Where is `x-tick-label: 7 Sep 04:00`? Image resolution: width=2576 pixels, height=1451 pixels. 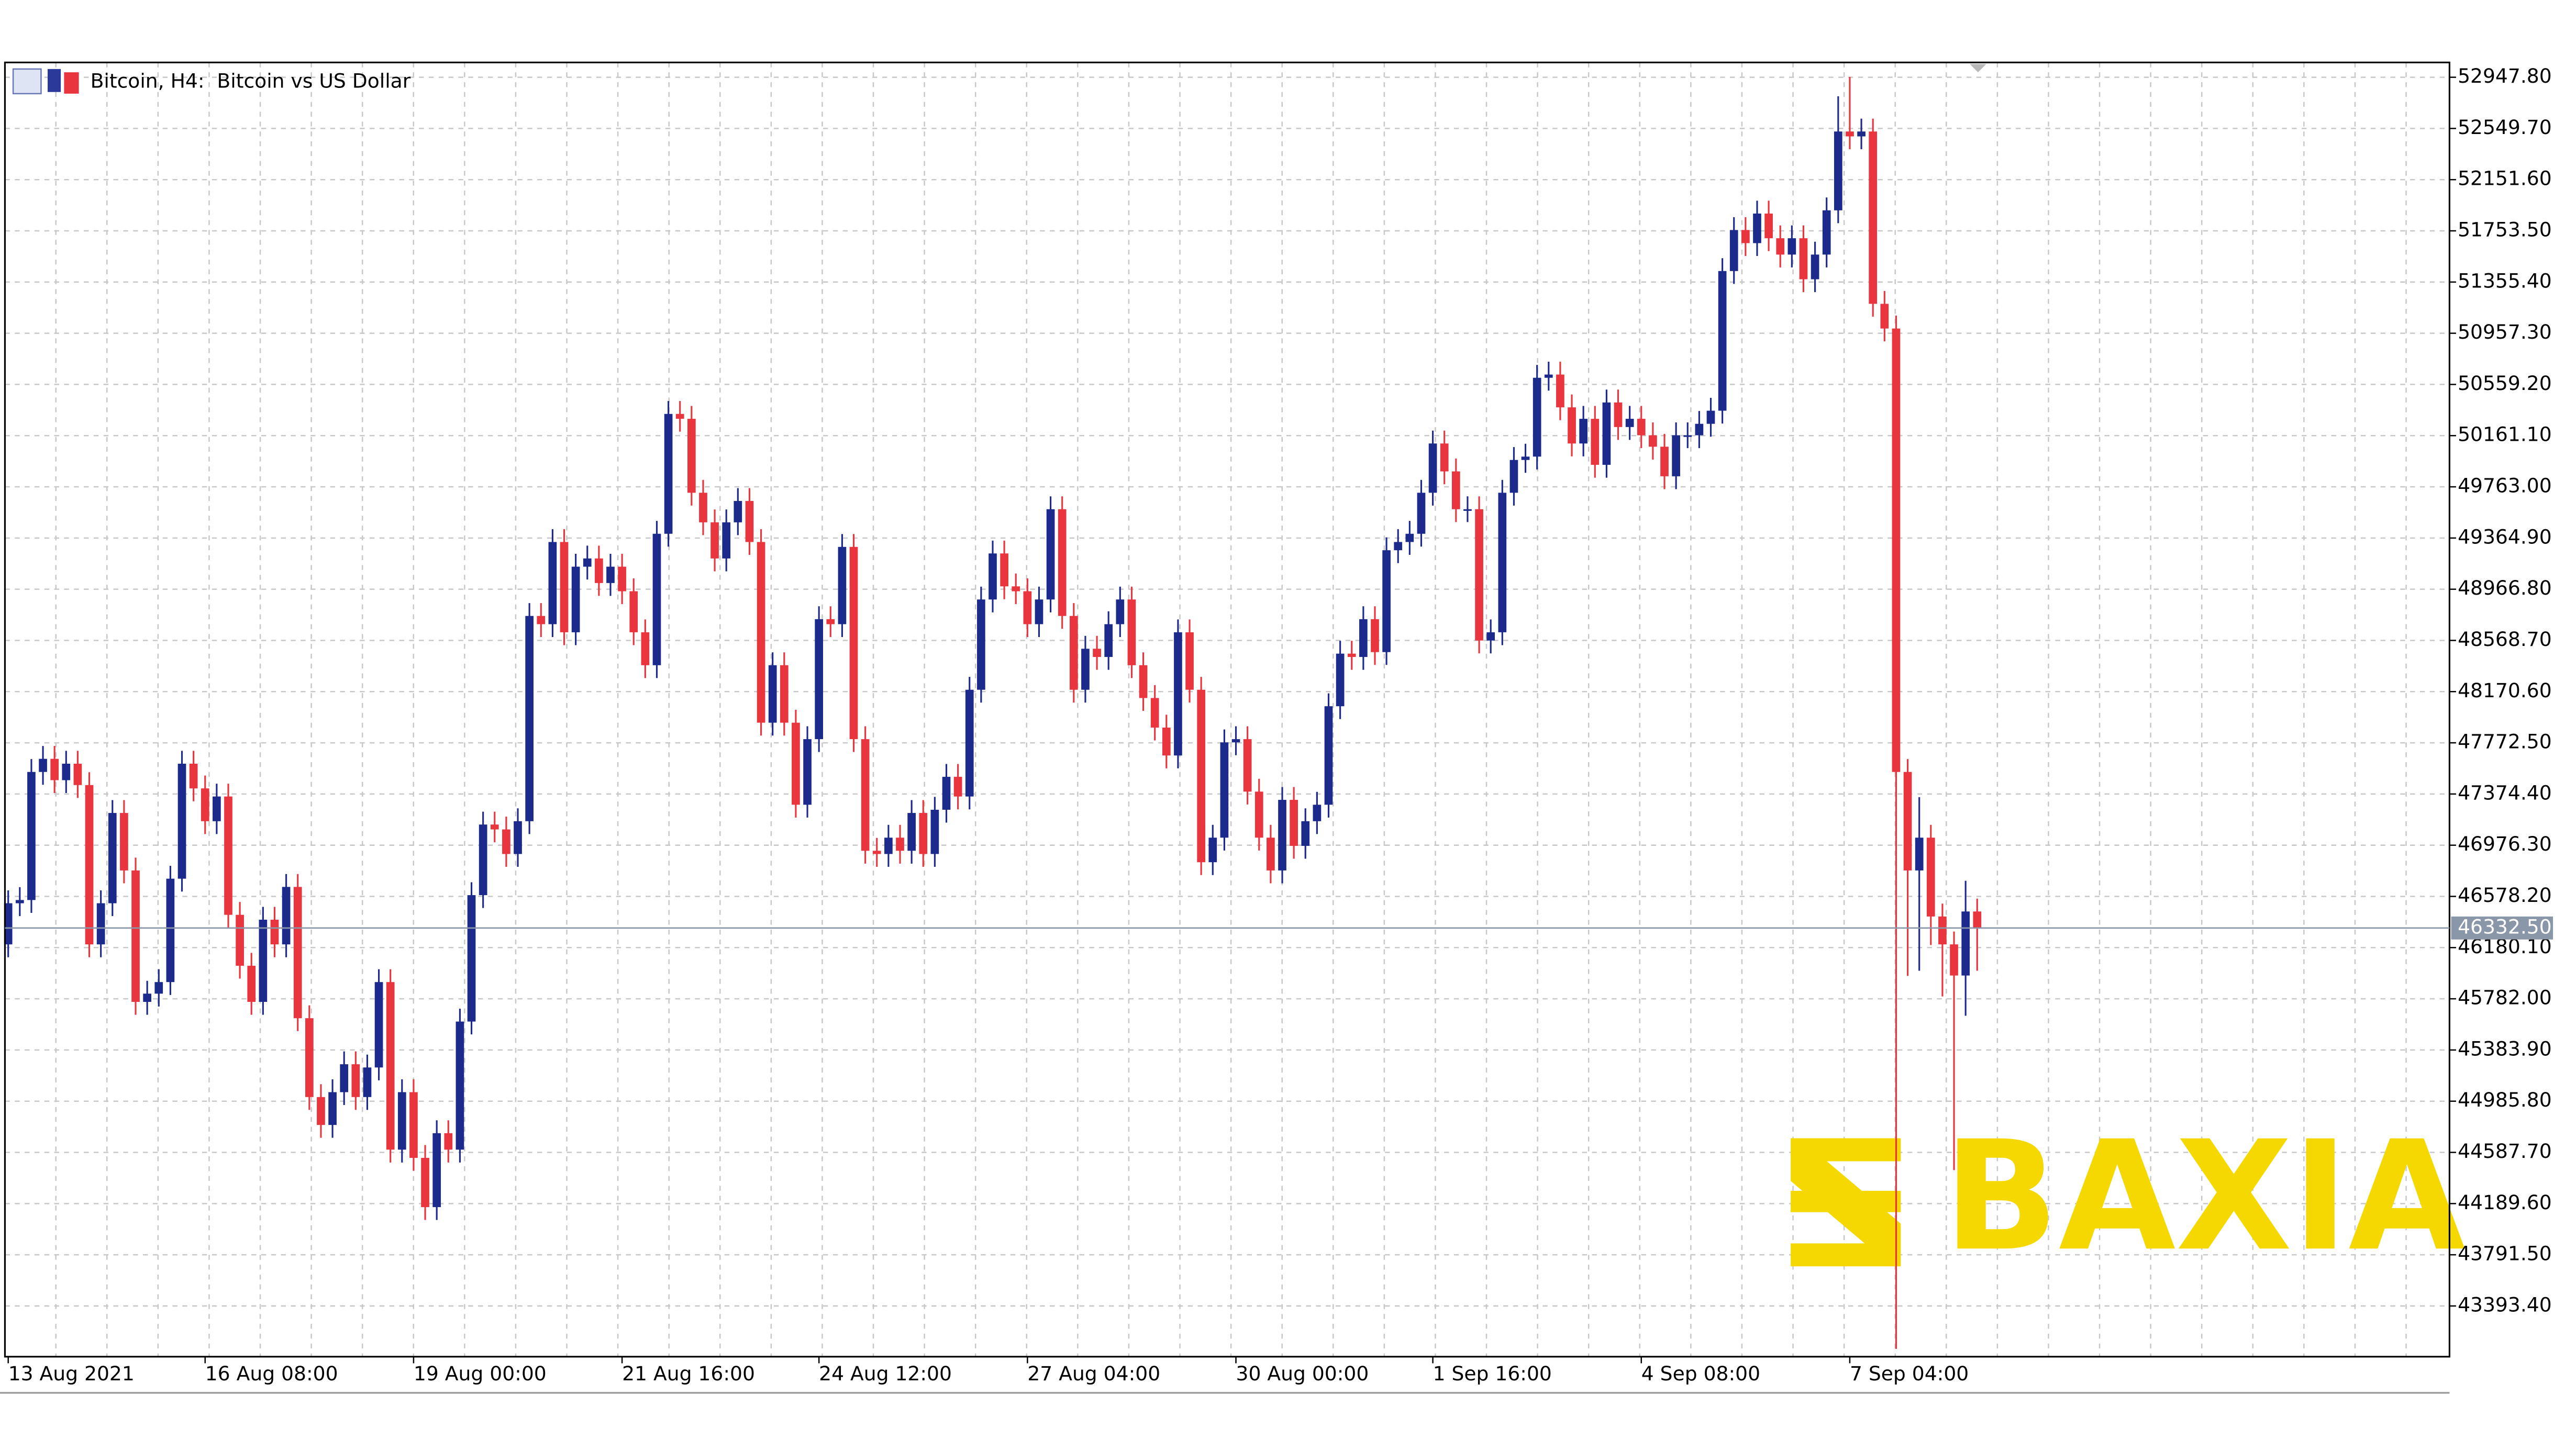 x-tick-label: 7 Sep 04:00 is located at coordinates (1909, 1374).